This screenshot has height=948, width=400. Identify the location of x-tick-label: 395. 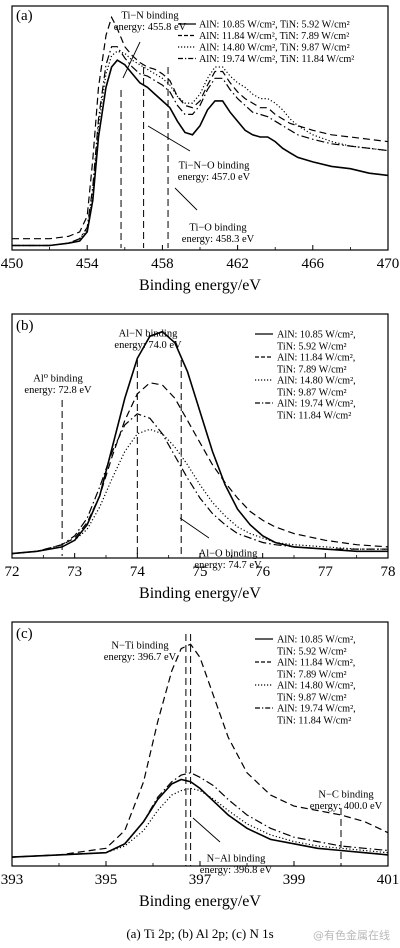
(106, 880).